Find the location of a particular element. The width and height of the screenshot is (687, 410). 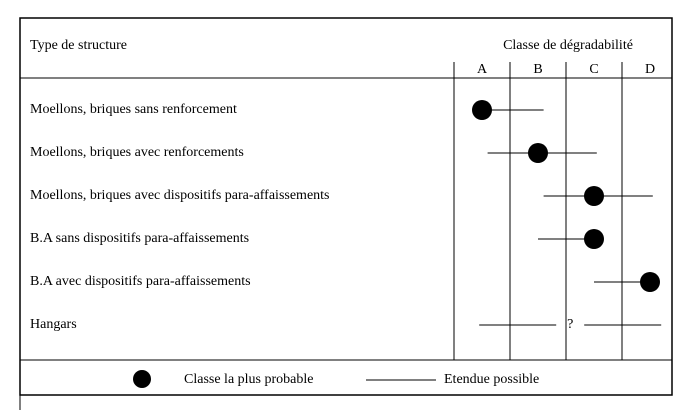

row-label: B.A avec dispositifs para-affaissements is located at coordinates (140, 281).